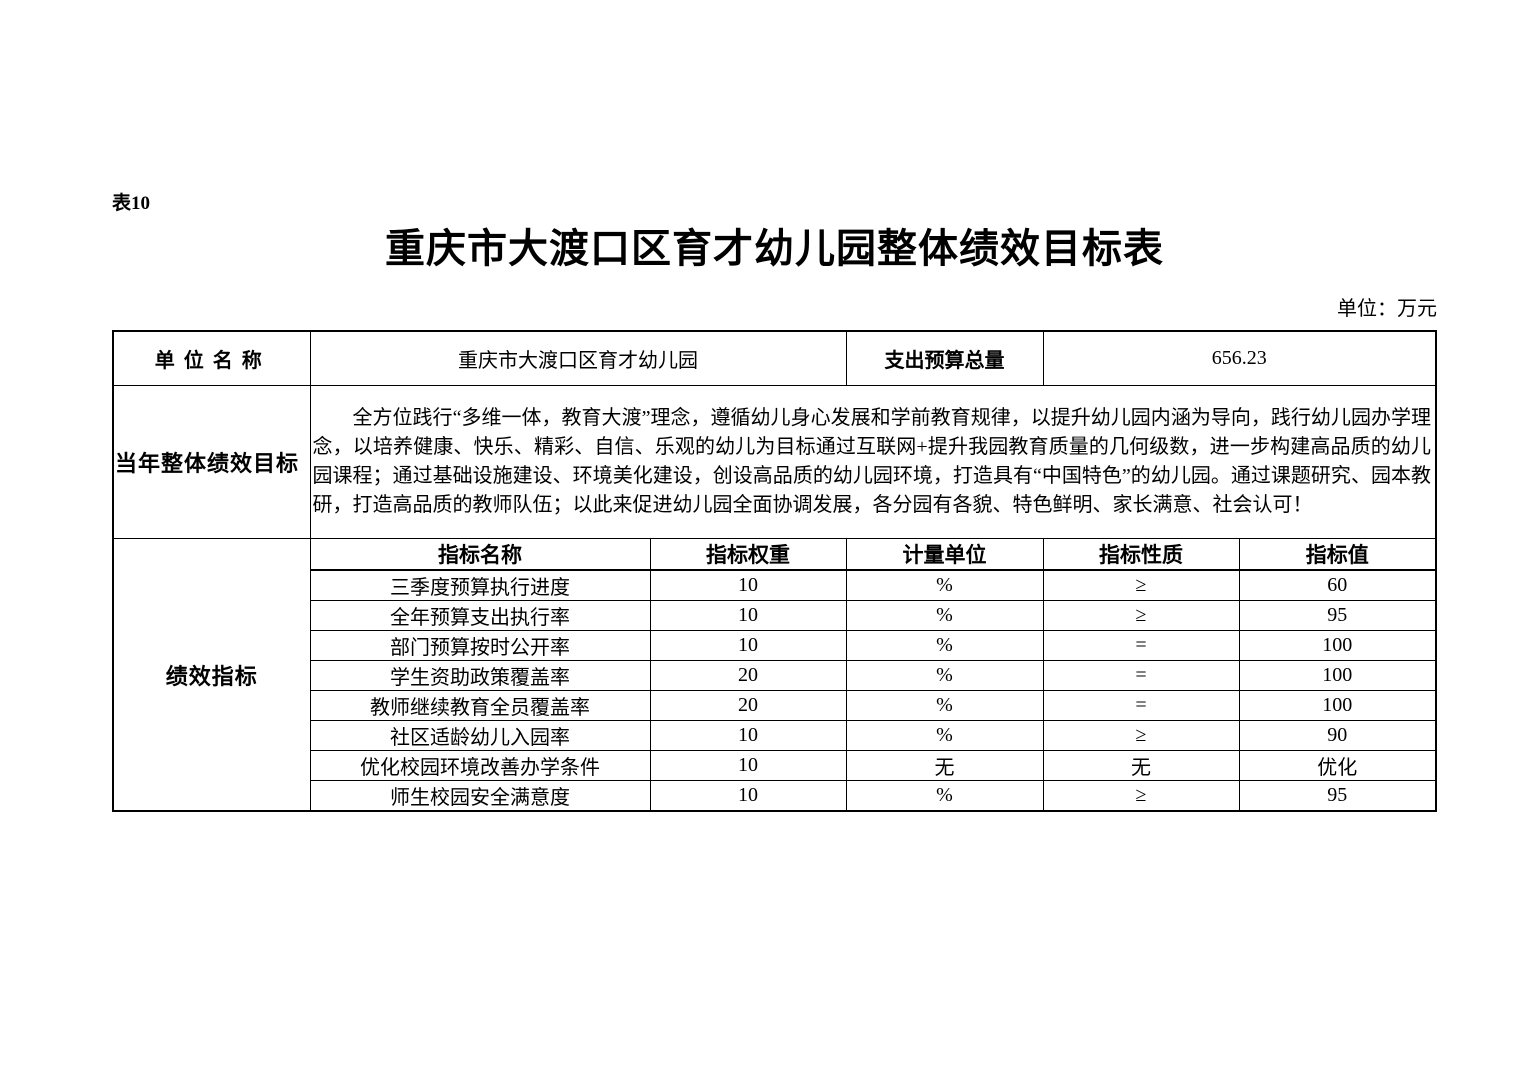 The height and width of the screenshot is (1074, 1520). I want to click on unit-note: 单位：万元, so click(1387, 309).